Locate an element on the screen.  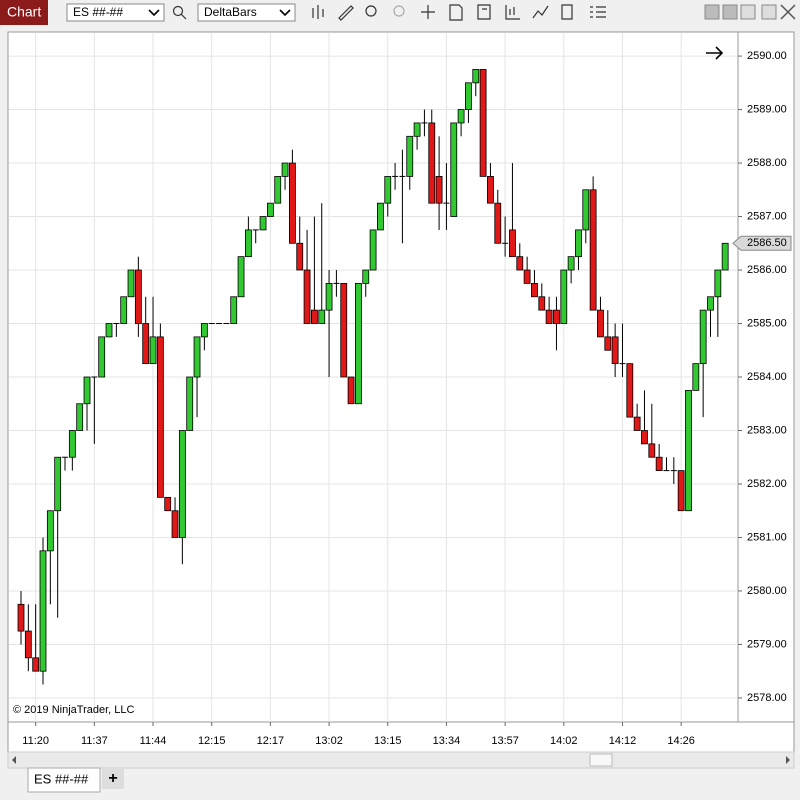
instrument-tab is located at coordinates (64, 780).